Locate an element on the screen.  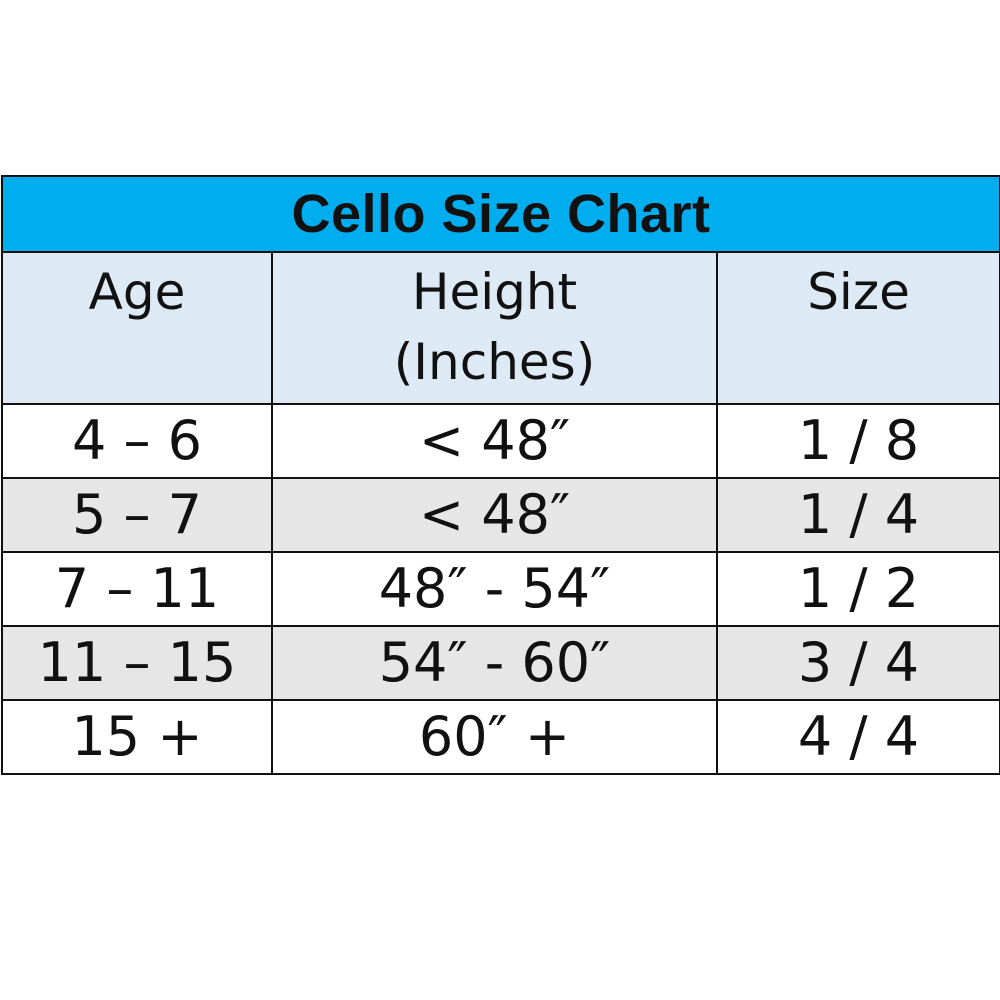
table-row: 7 – 11 48″ - 54″ 1 / 2 is located at coordinates (500, 589).